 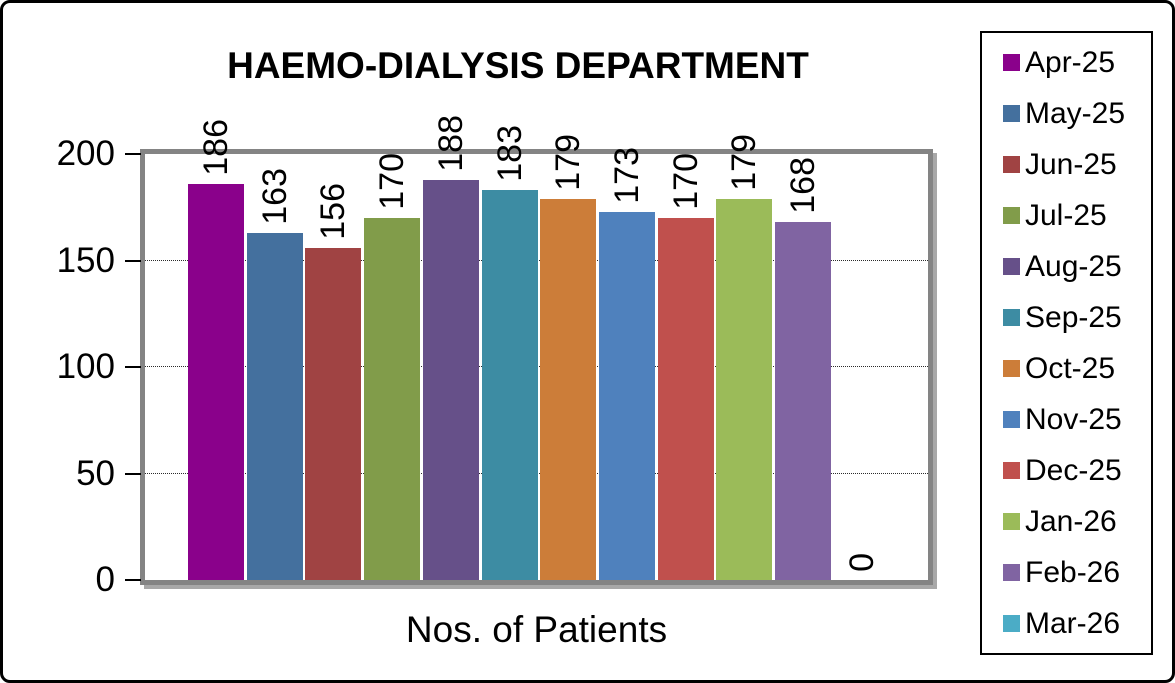 I want to click on data-label-Apr-25: 186, so click(x=216, y=147).